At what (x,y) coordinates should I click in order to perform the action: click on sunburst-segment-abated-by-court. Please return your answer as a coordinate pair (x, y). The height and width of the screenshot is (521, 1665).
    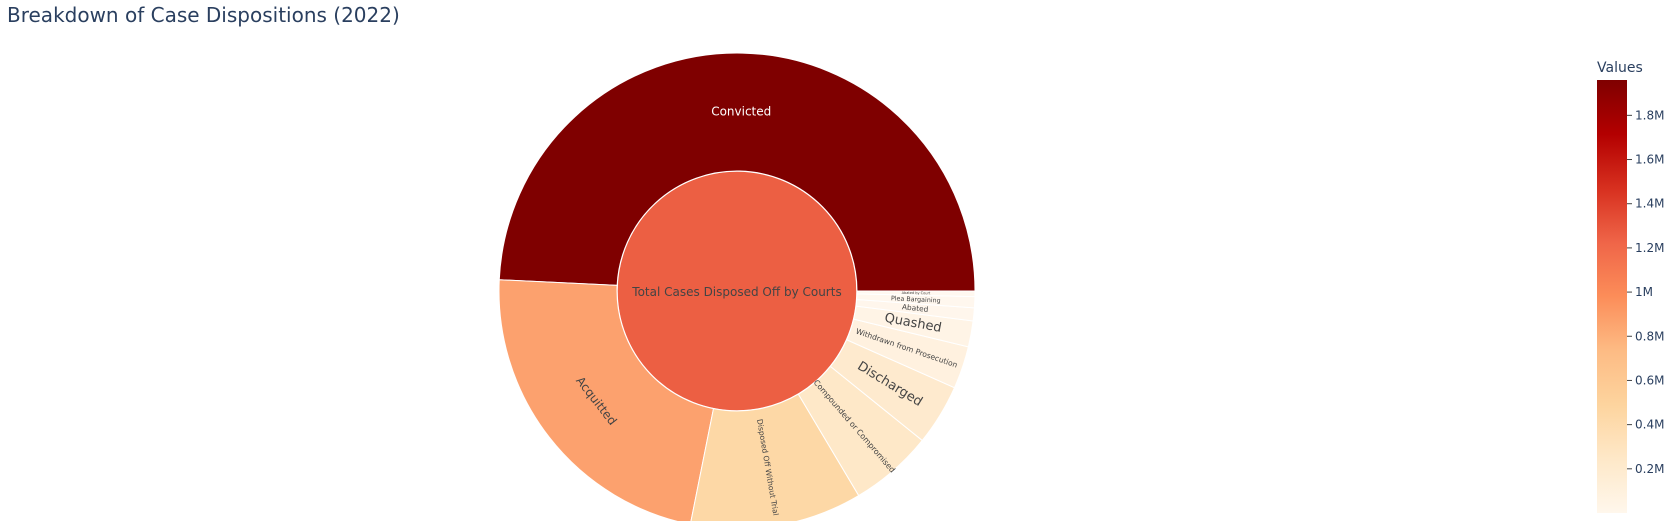
    Looking at the image, I should click on (916, 294).